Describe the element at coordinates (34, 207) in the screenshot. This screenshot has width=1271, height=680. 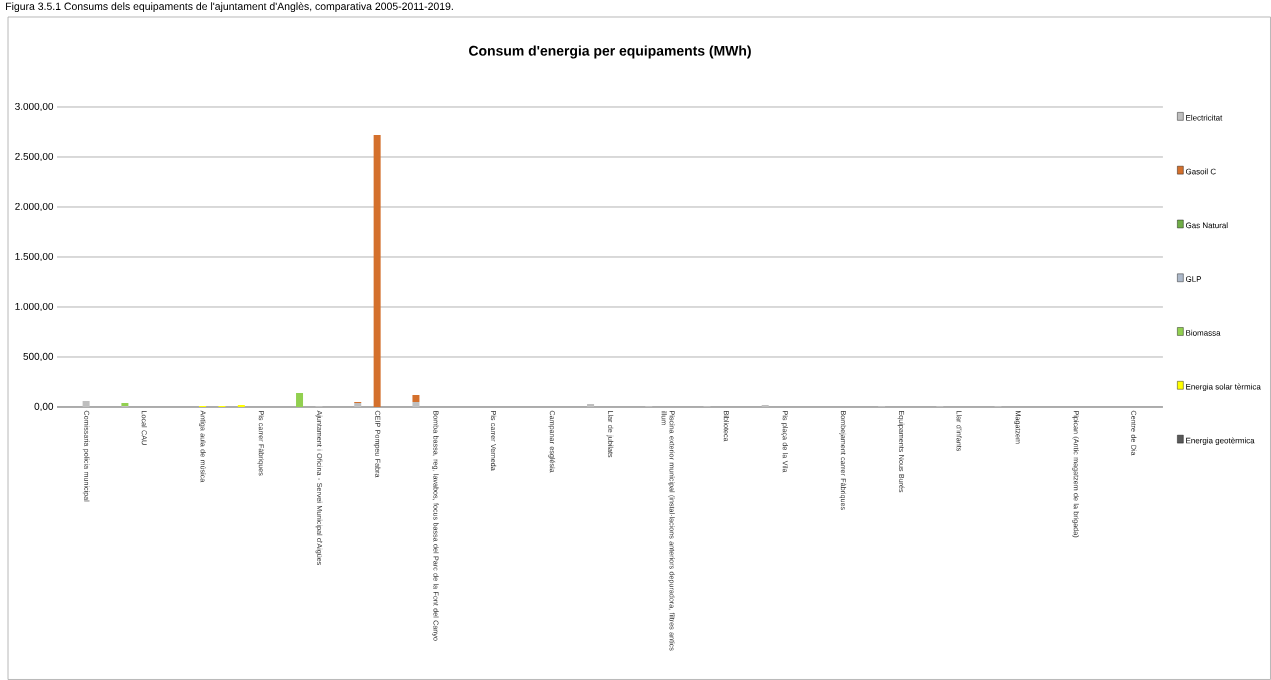
I see `y-tick-label: 2.000,00` at that location.